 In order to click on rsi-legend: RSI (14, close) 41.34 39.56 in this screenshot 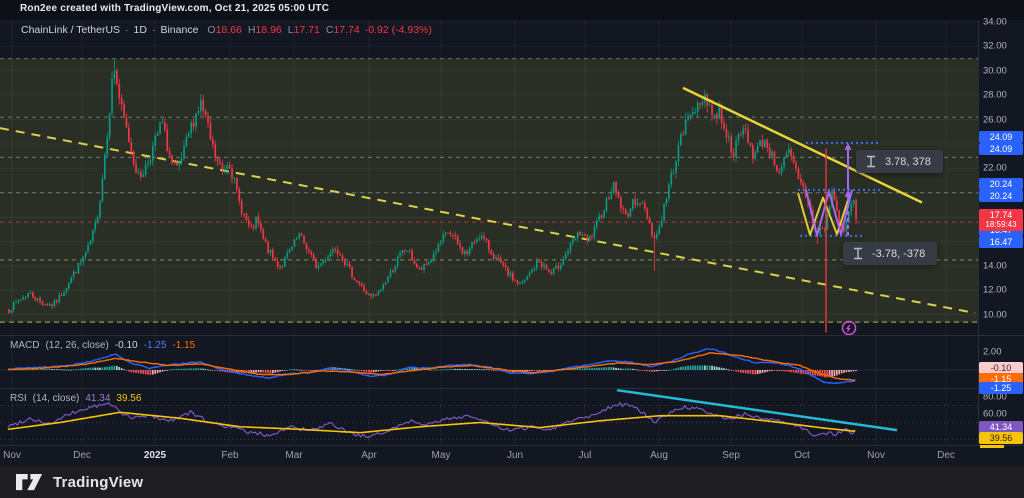, I will do `click(75, 398)`.